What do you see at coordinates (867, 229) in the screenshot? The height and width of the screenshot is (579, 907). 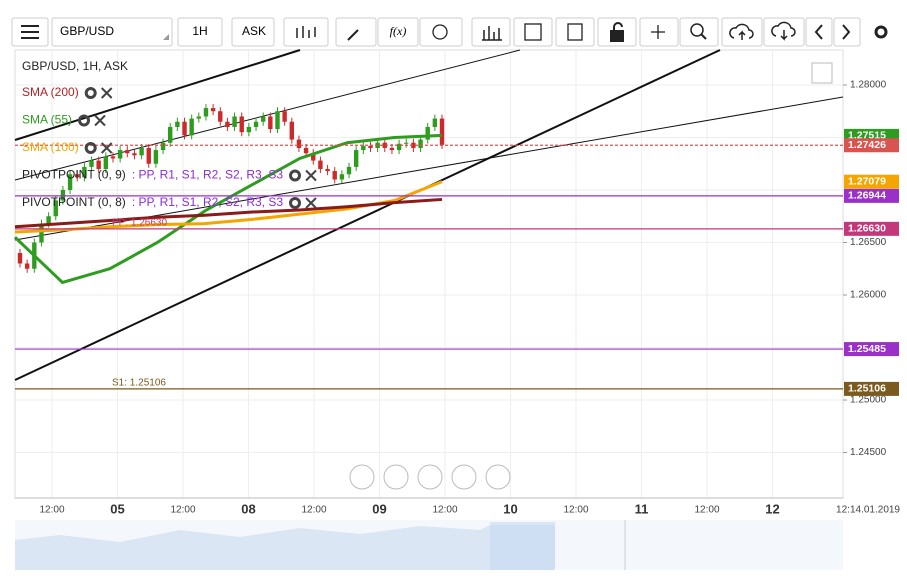 I see `level-label: 1.26630` at bounding box center [867, 229].